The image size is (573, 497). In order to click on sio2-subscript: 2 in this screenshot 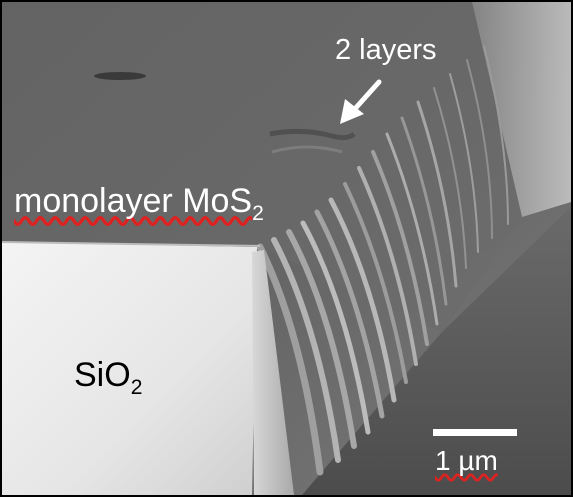, I will do `click(136, 387)`.